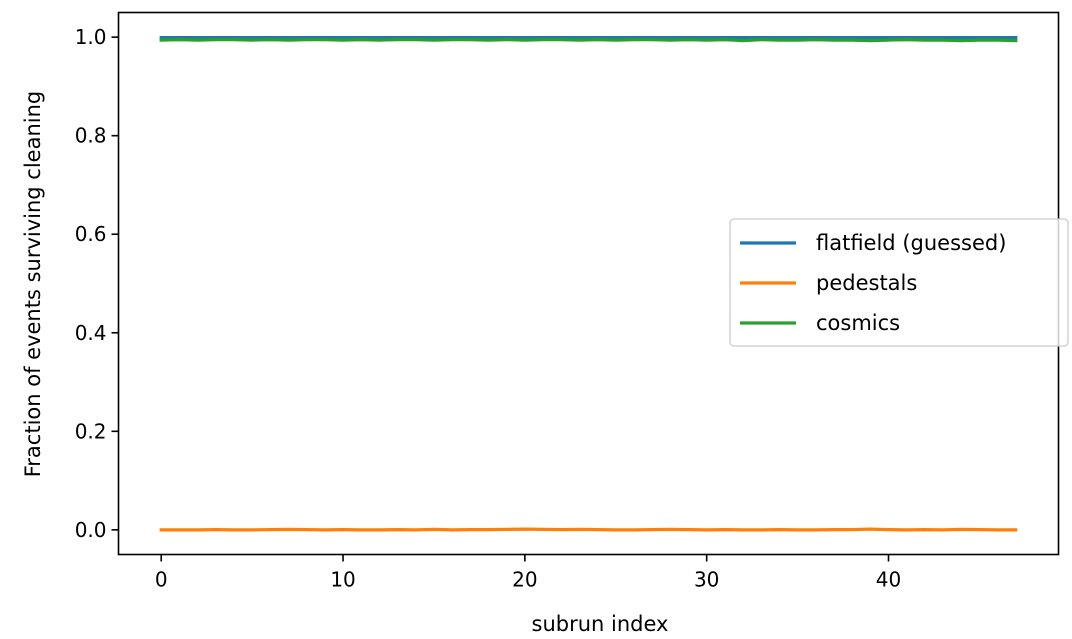 This screenshot has height=639, width=1072. Describe the element at coordinates (866, 283) in the screenshot. I see `legend-label: pedestals` at that location.